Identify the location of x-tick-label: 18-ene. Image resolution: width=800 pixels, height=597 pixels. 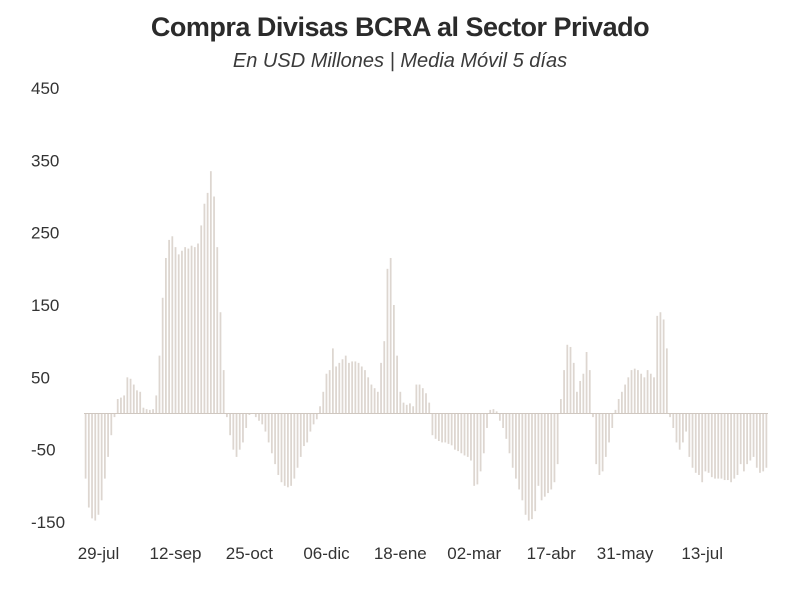
(400, 553).